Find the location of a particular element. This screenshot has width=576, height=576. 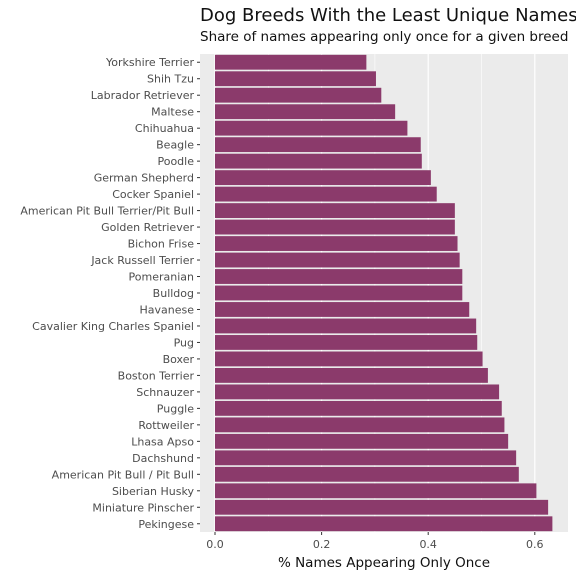

y-tick-label: Golden Retriever is located at coordinates (147, 227).